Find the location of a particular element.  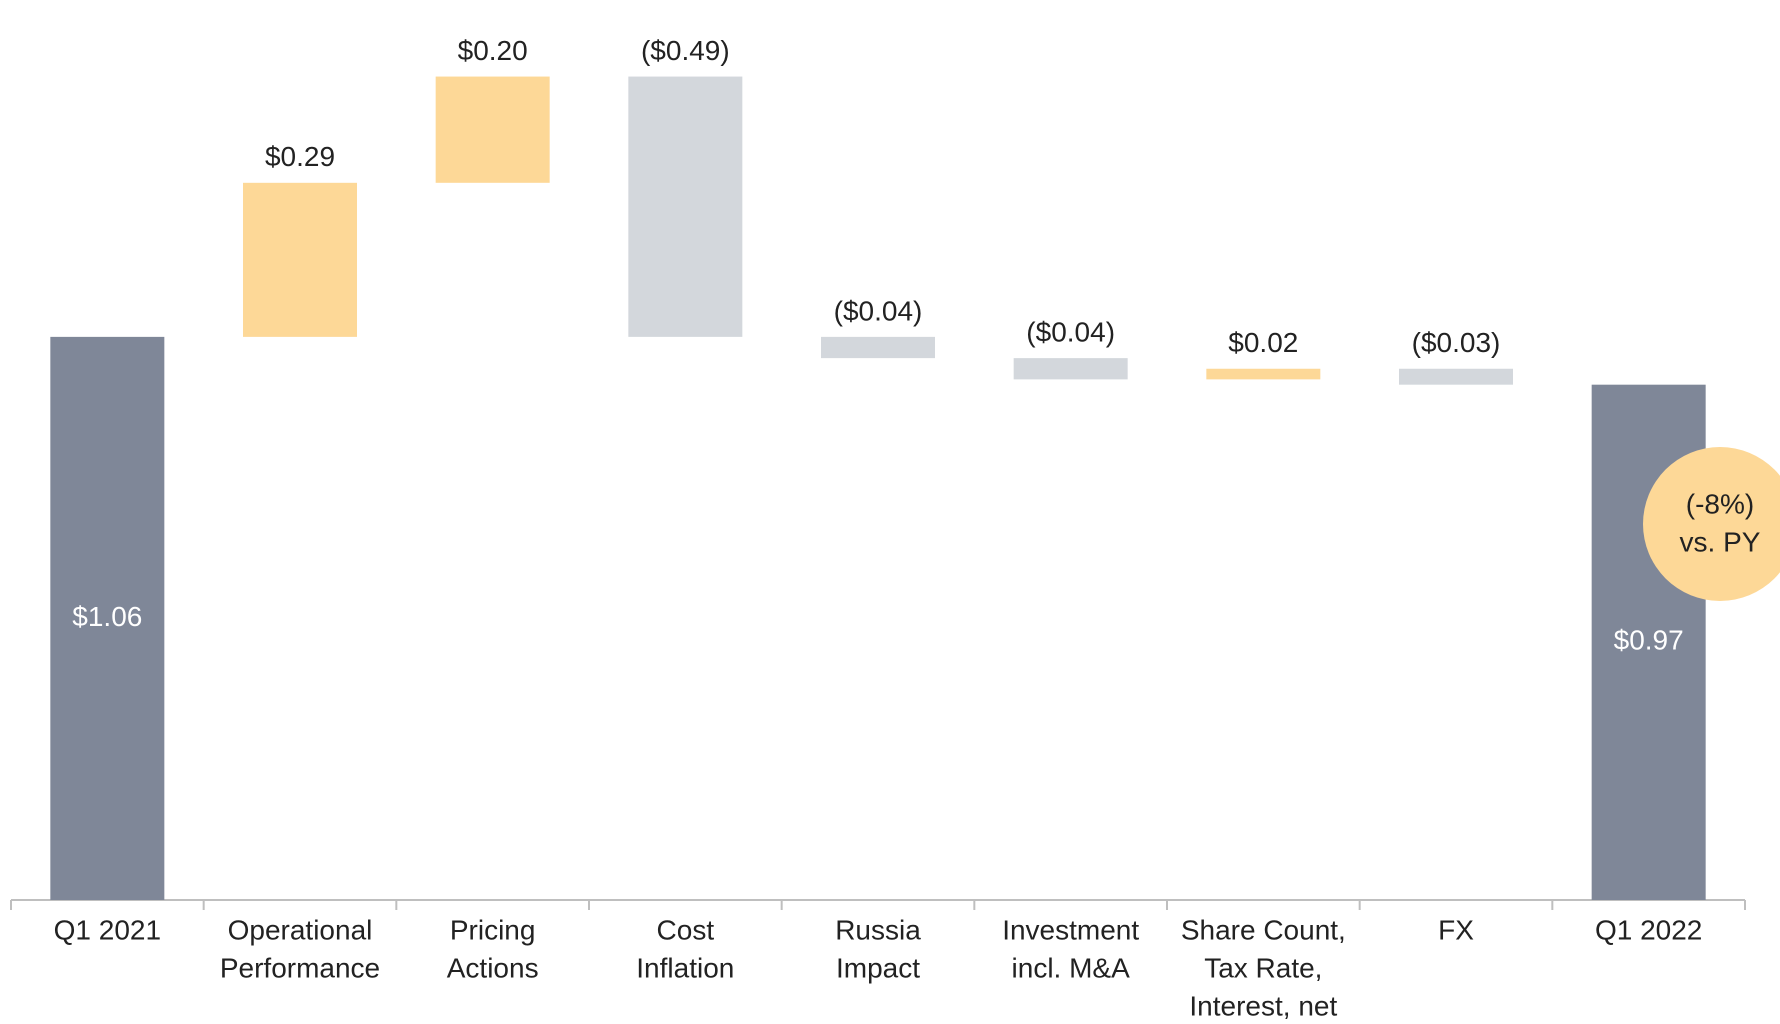

x-tick-label: Share Count, is located at coordinates (1263, 929).